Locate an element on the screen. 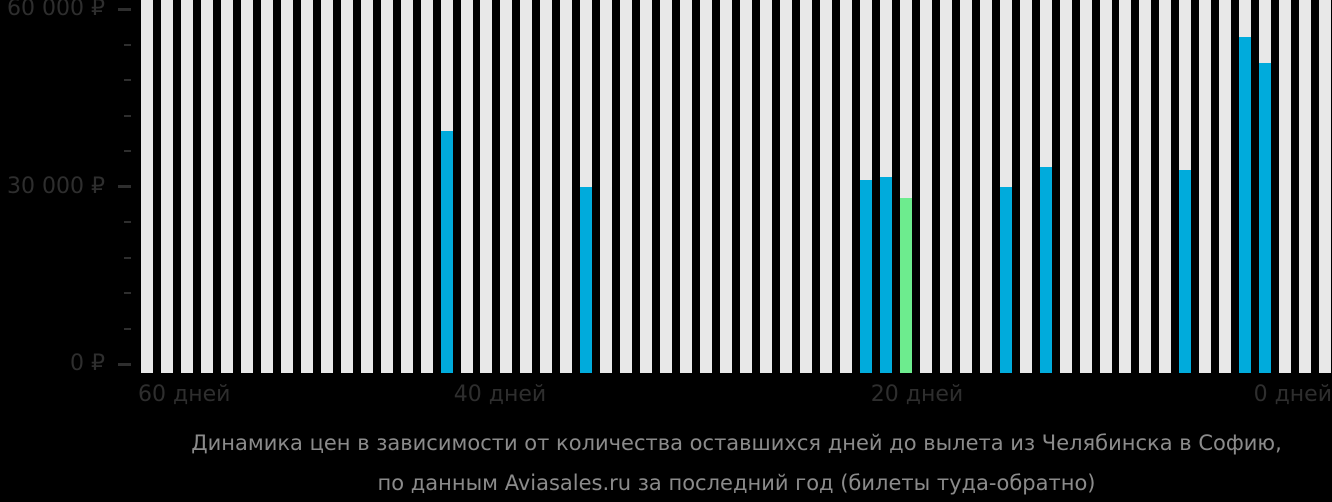 The height and width of the screenshot is (502, 1332). y-axis: 60 000 ₽ 30 000 ₽ 0 ₽ is located at coordinates (70, 188).